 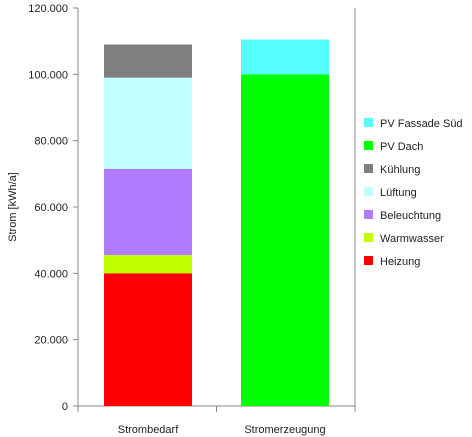 I want to click on y-tick-label: 0, so click(x=65, y=407).